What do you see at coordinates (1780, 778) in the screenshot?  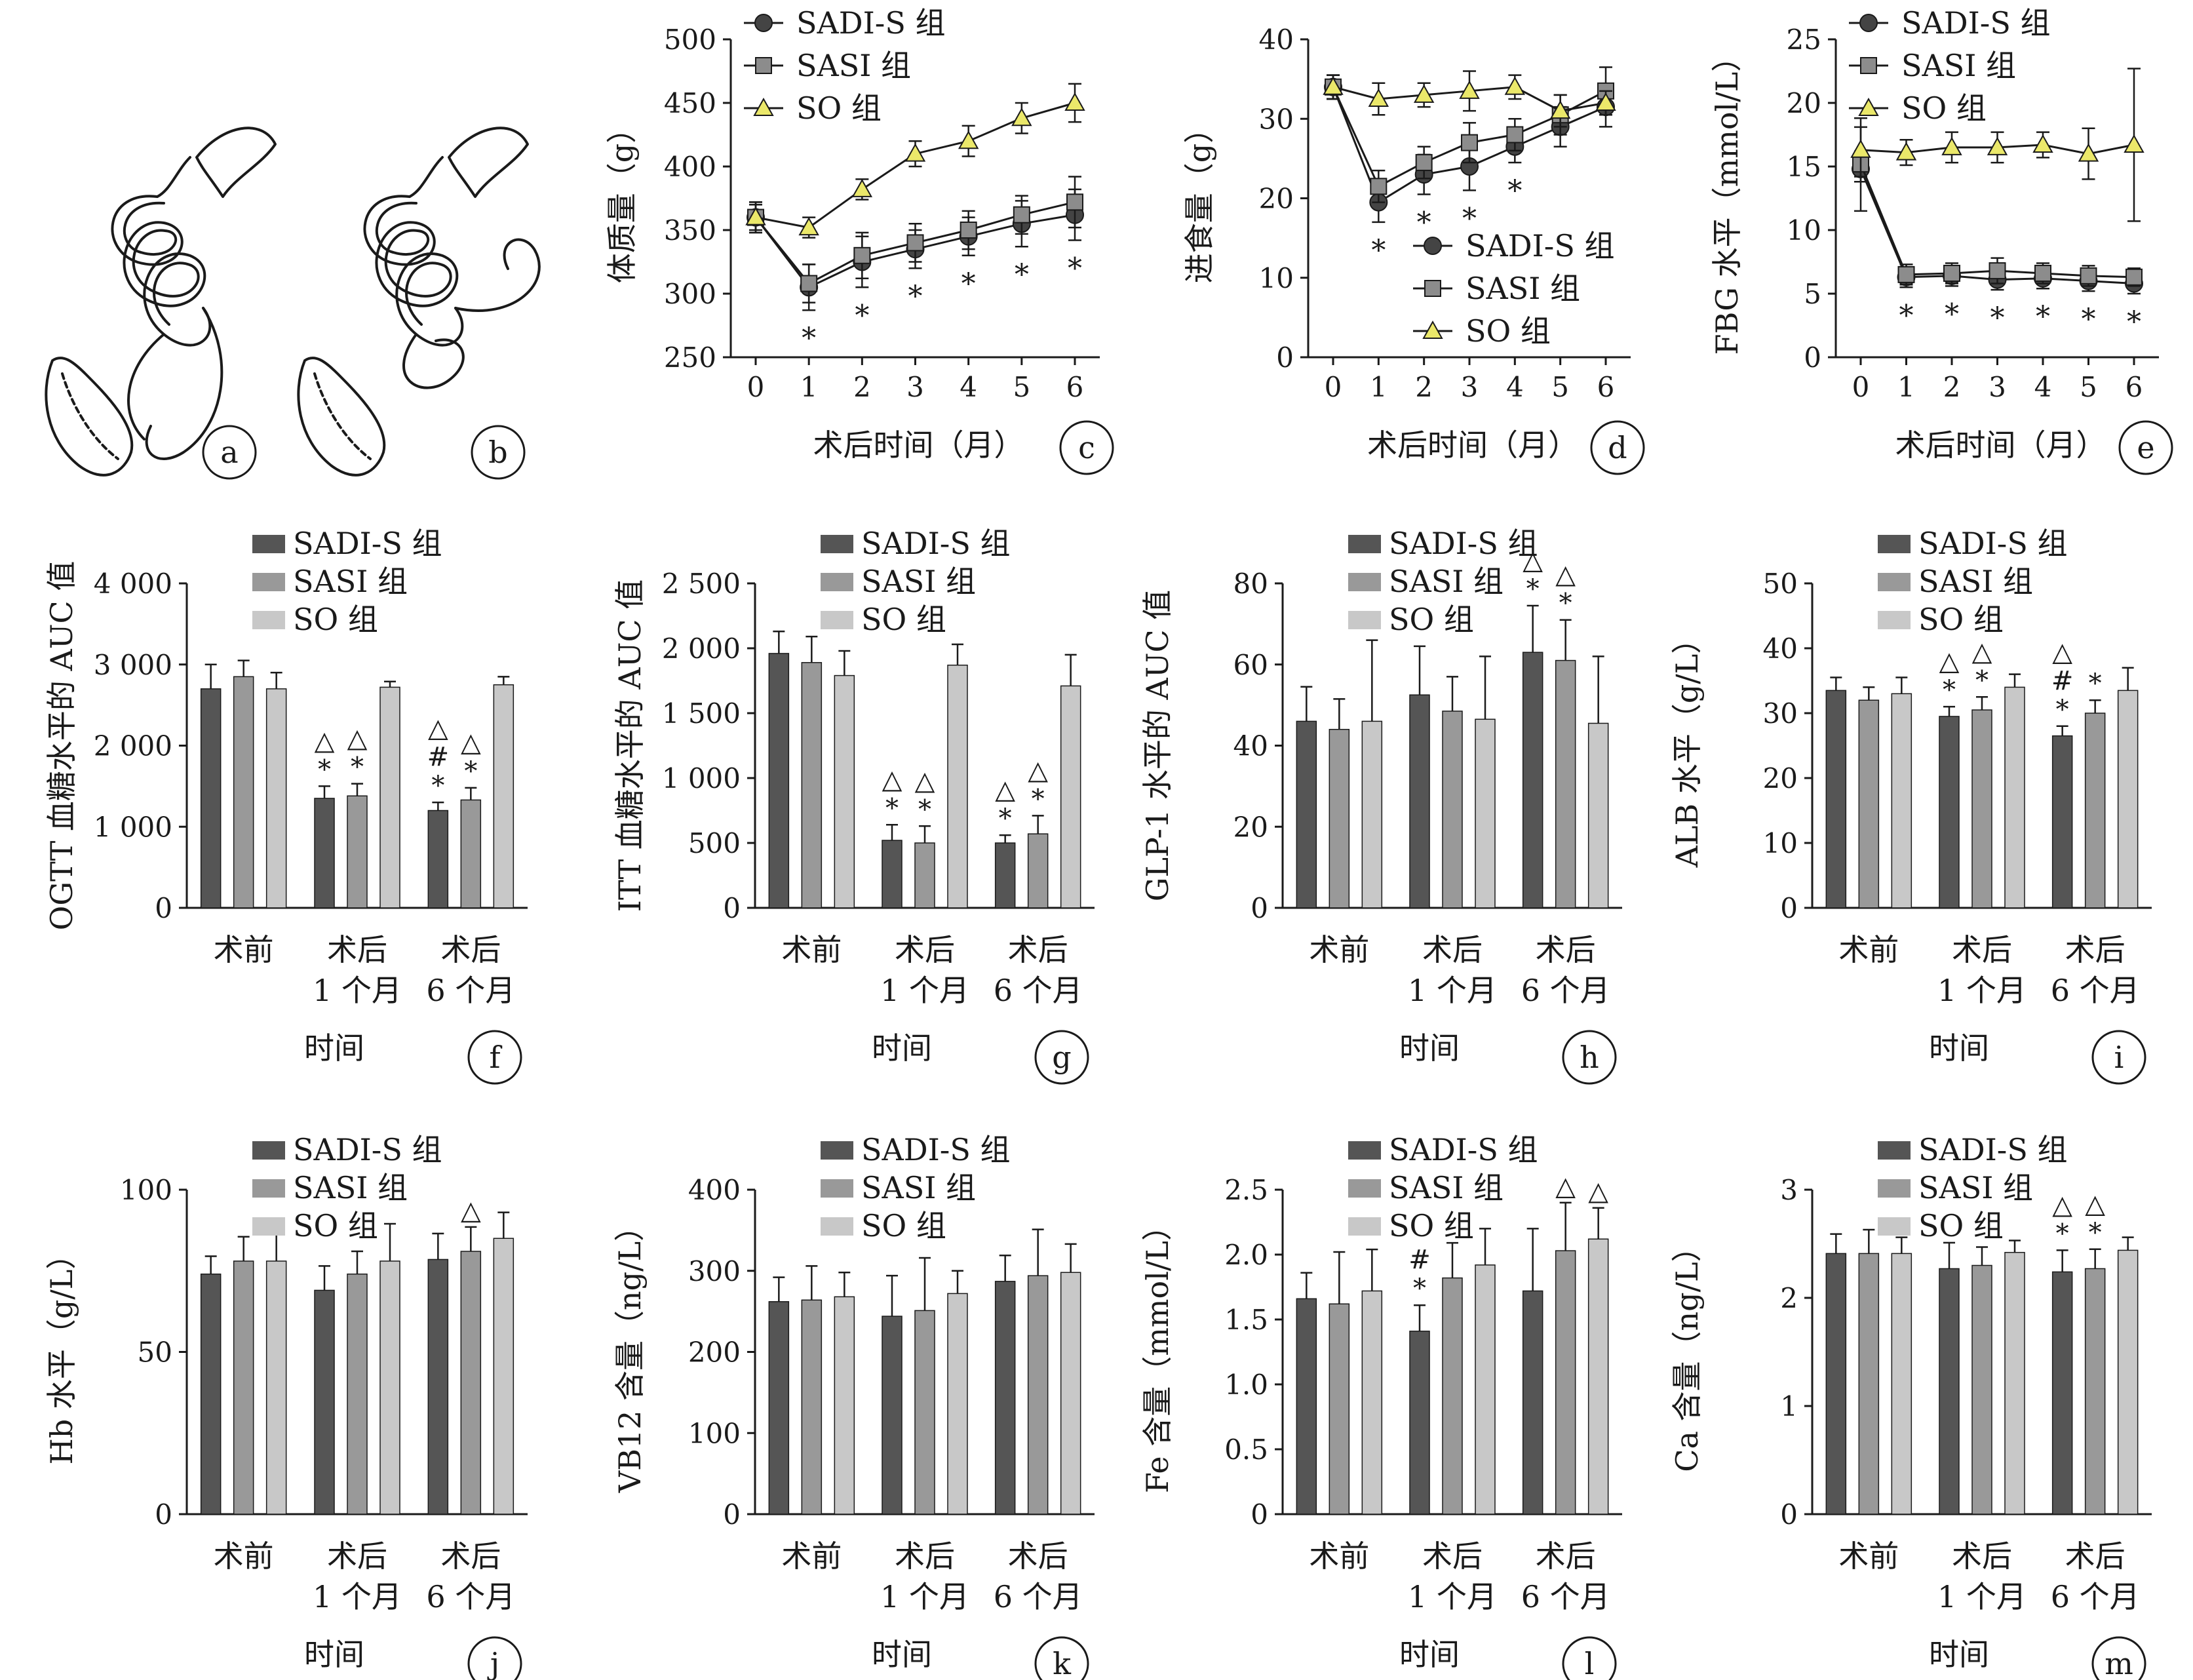 I see `y-tick-label: 20` at bounding box center [1780, 778].